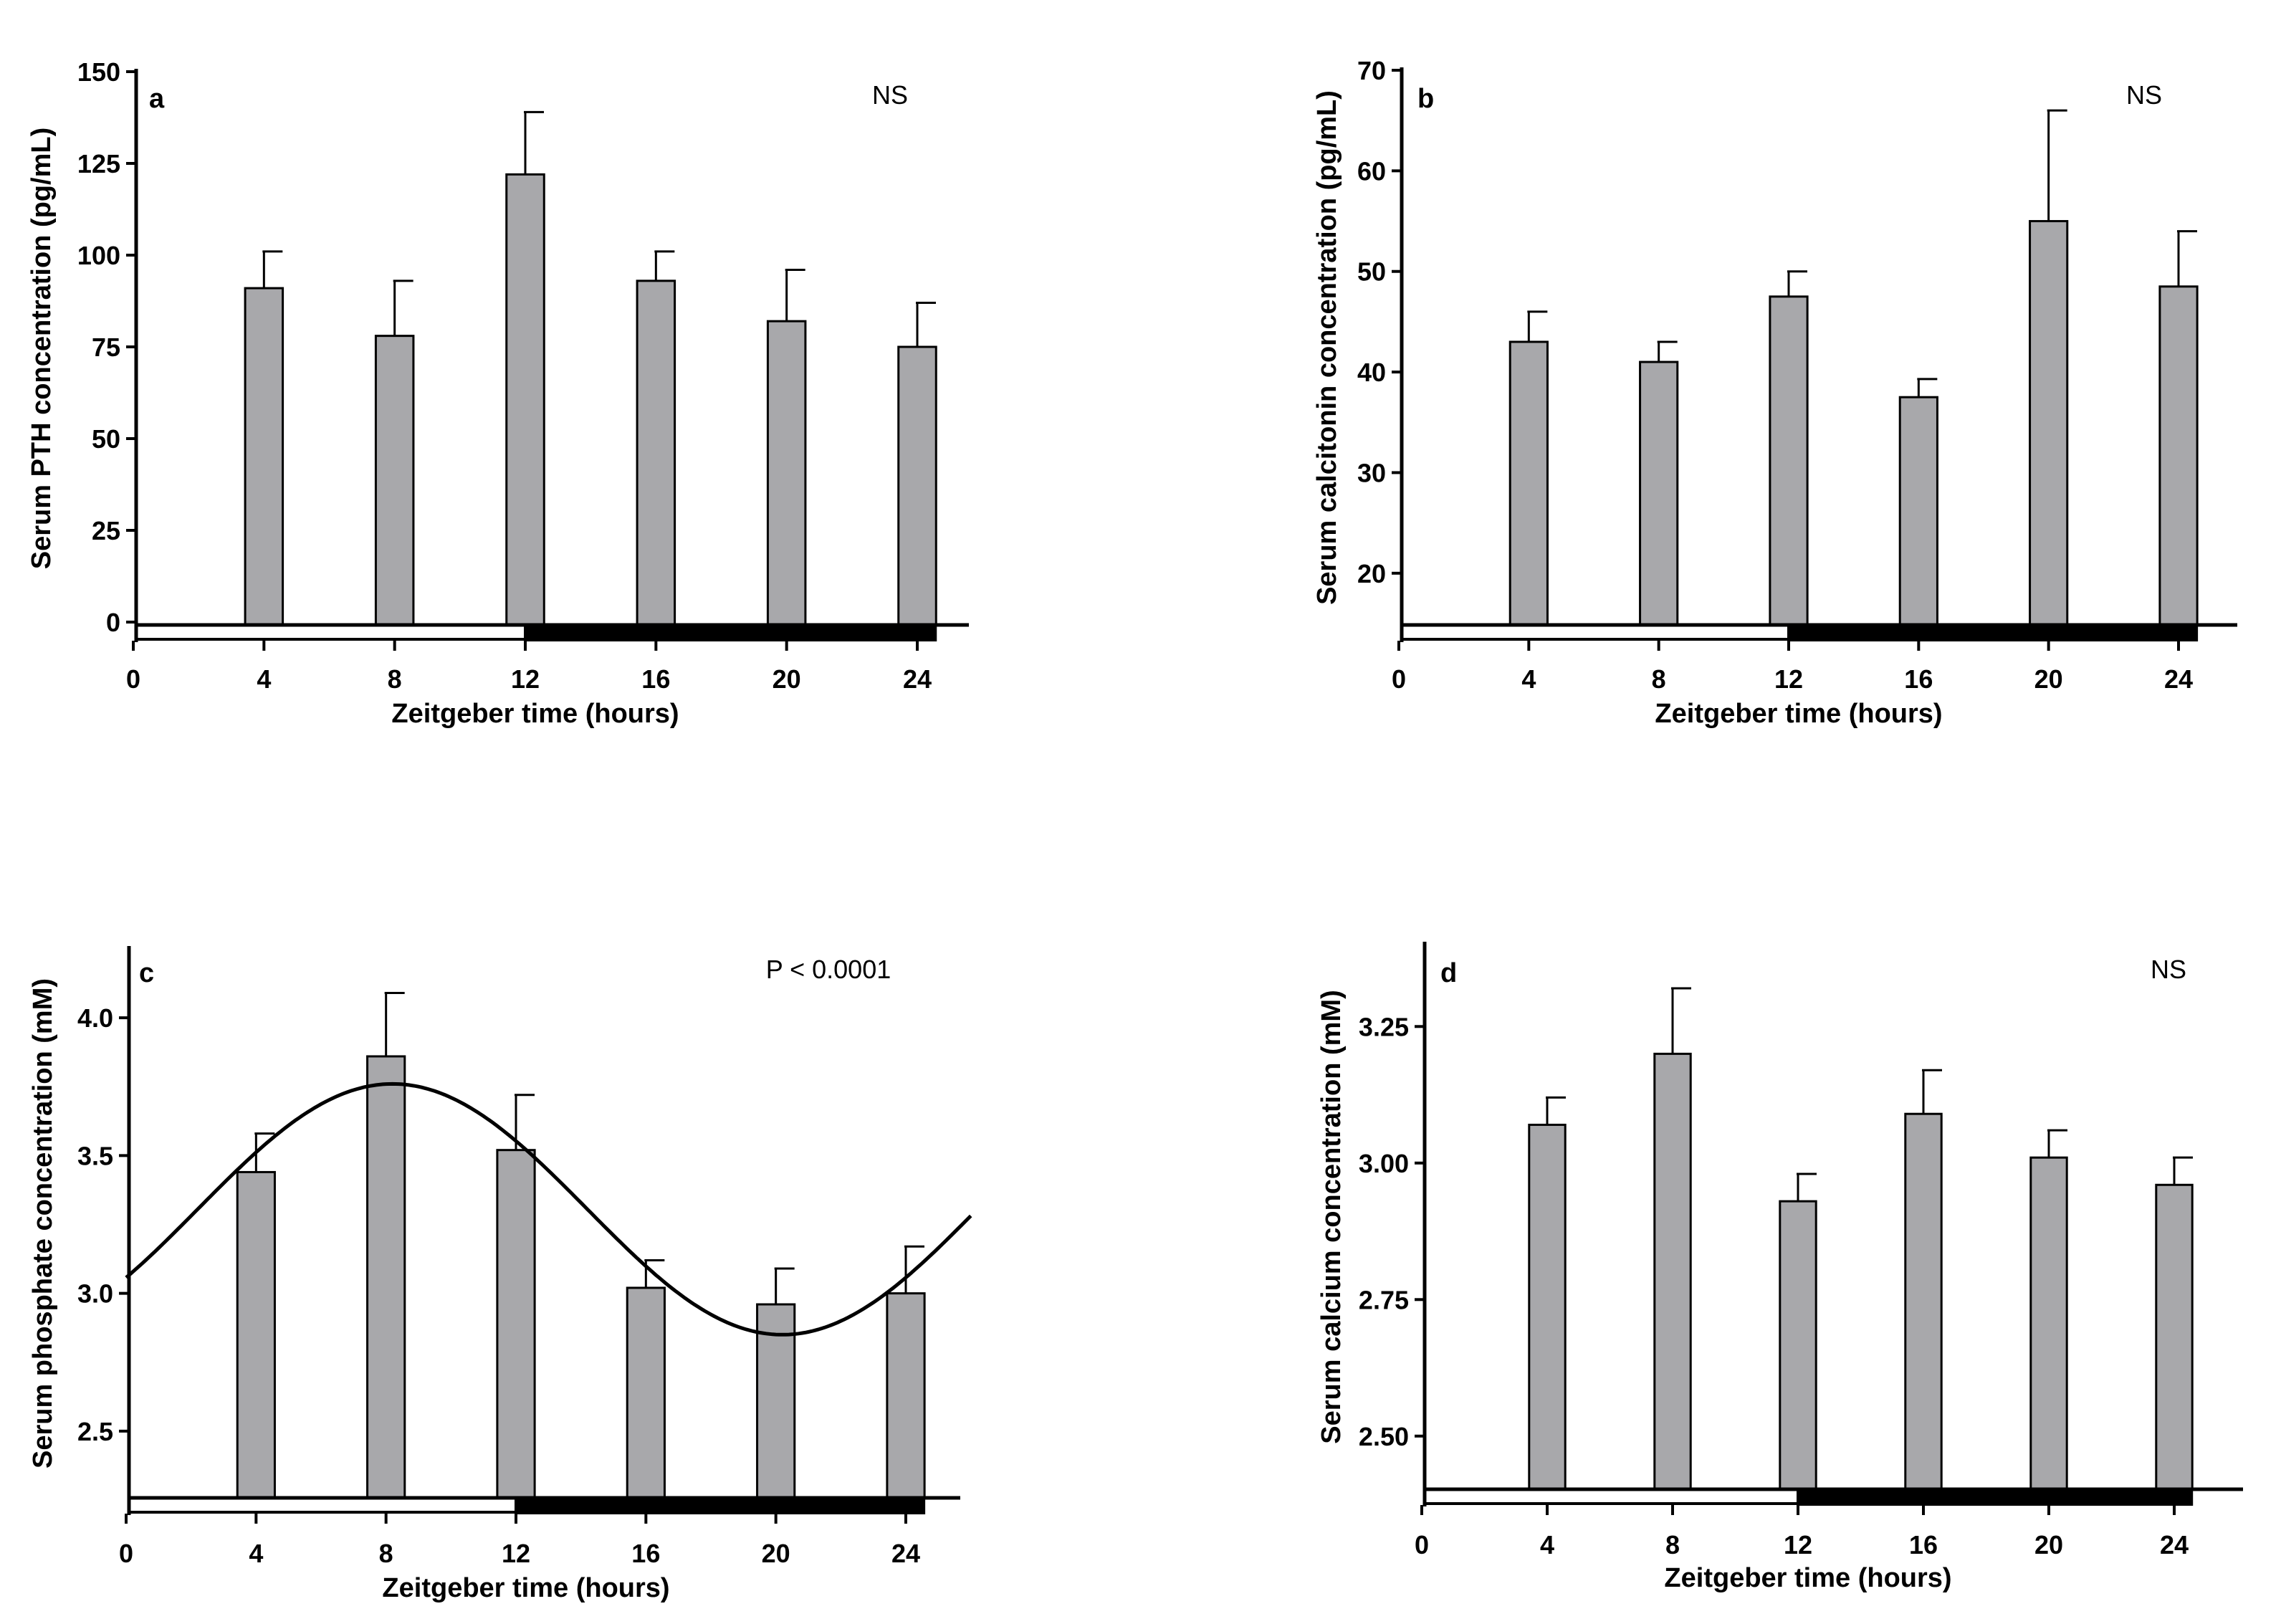  I want to click on panel-letter: d, so click(1448, 973).